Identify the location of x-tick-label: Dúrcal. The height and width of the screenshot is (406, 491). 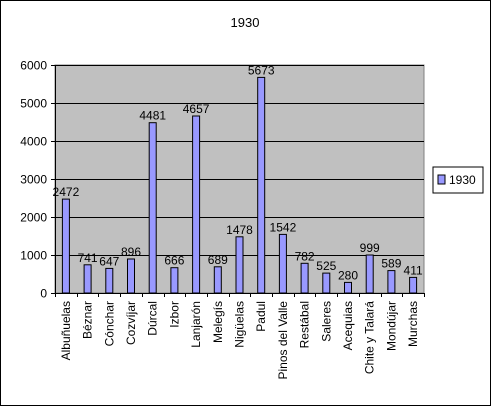
(153, 318).